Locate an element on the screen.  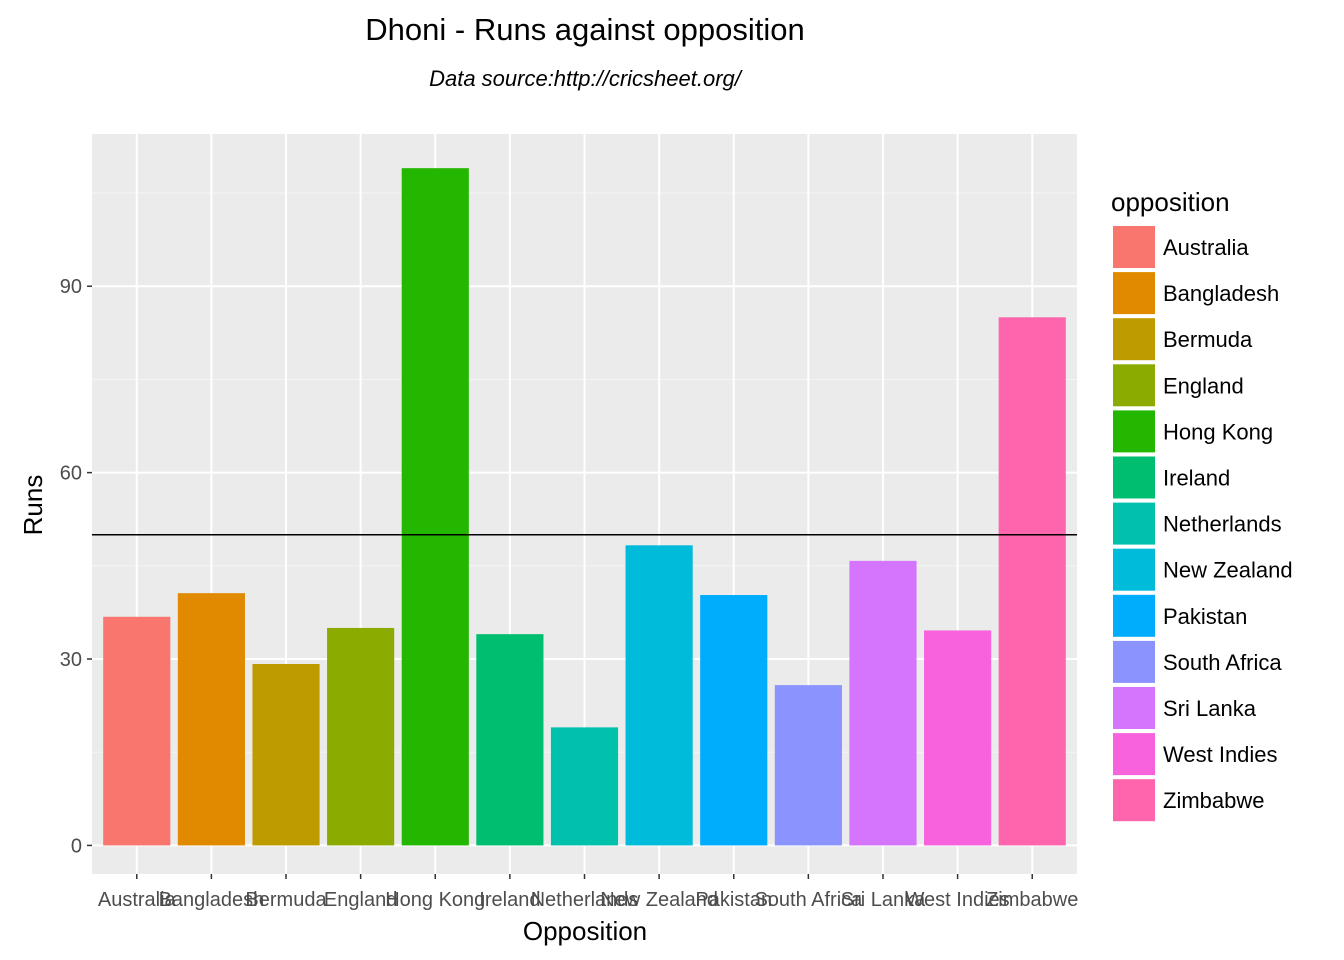
legend-label: South Africa is located at coordinates (1222, 662).